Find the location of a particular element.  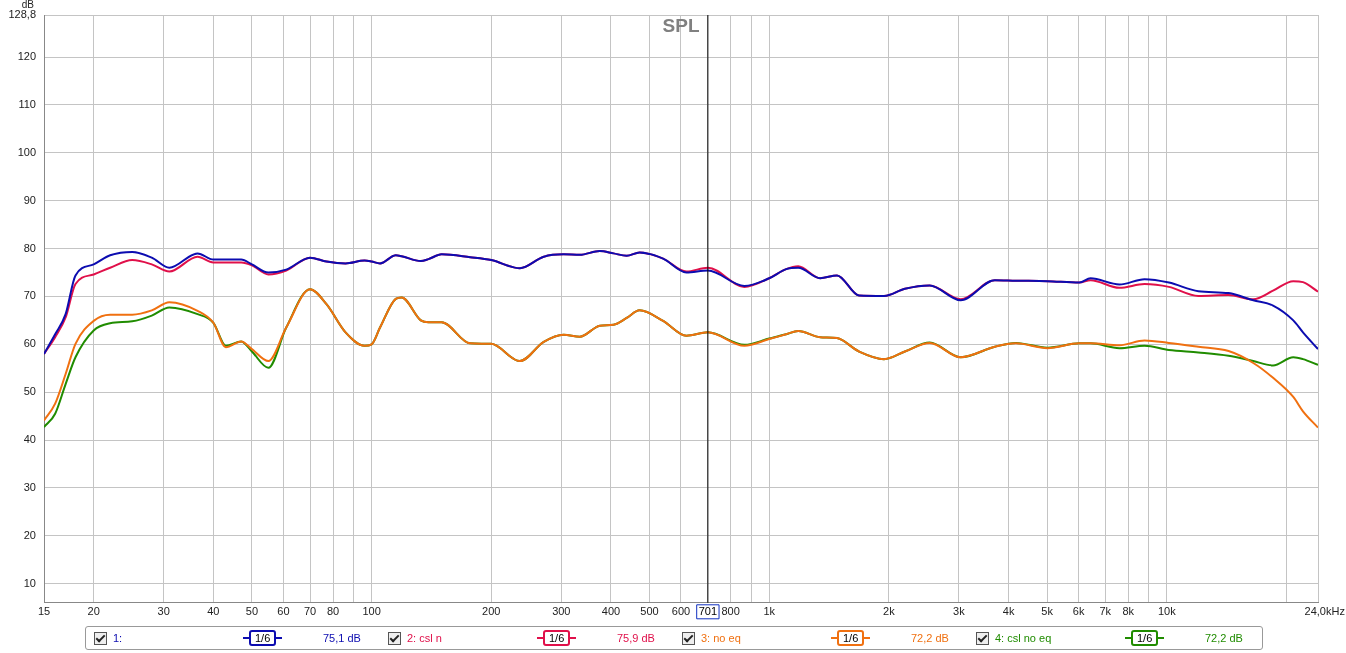

x-tick-label: 2k is located at coordinates (889, 611).